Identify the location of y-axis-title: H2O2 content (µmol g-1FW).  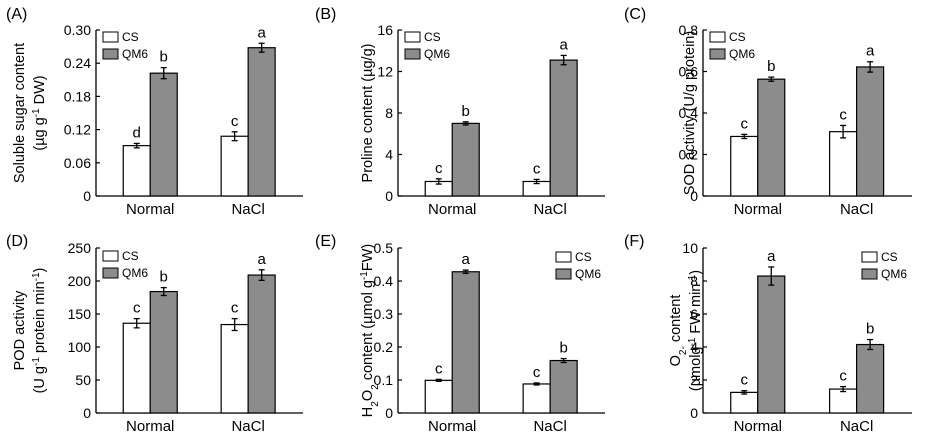
(370, 330).